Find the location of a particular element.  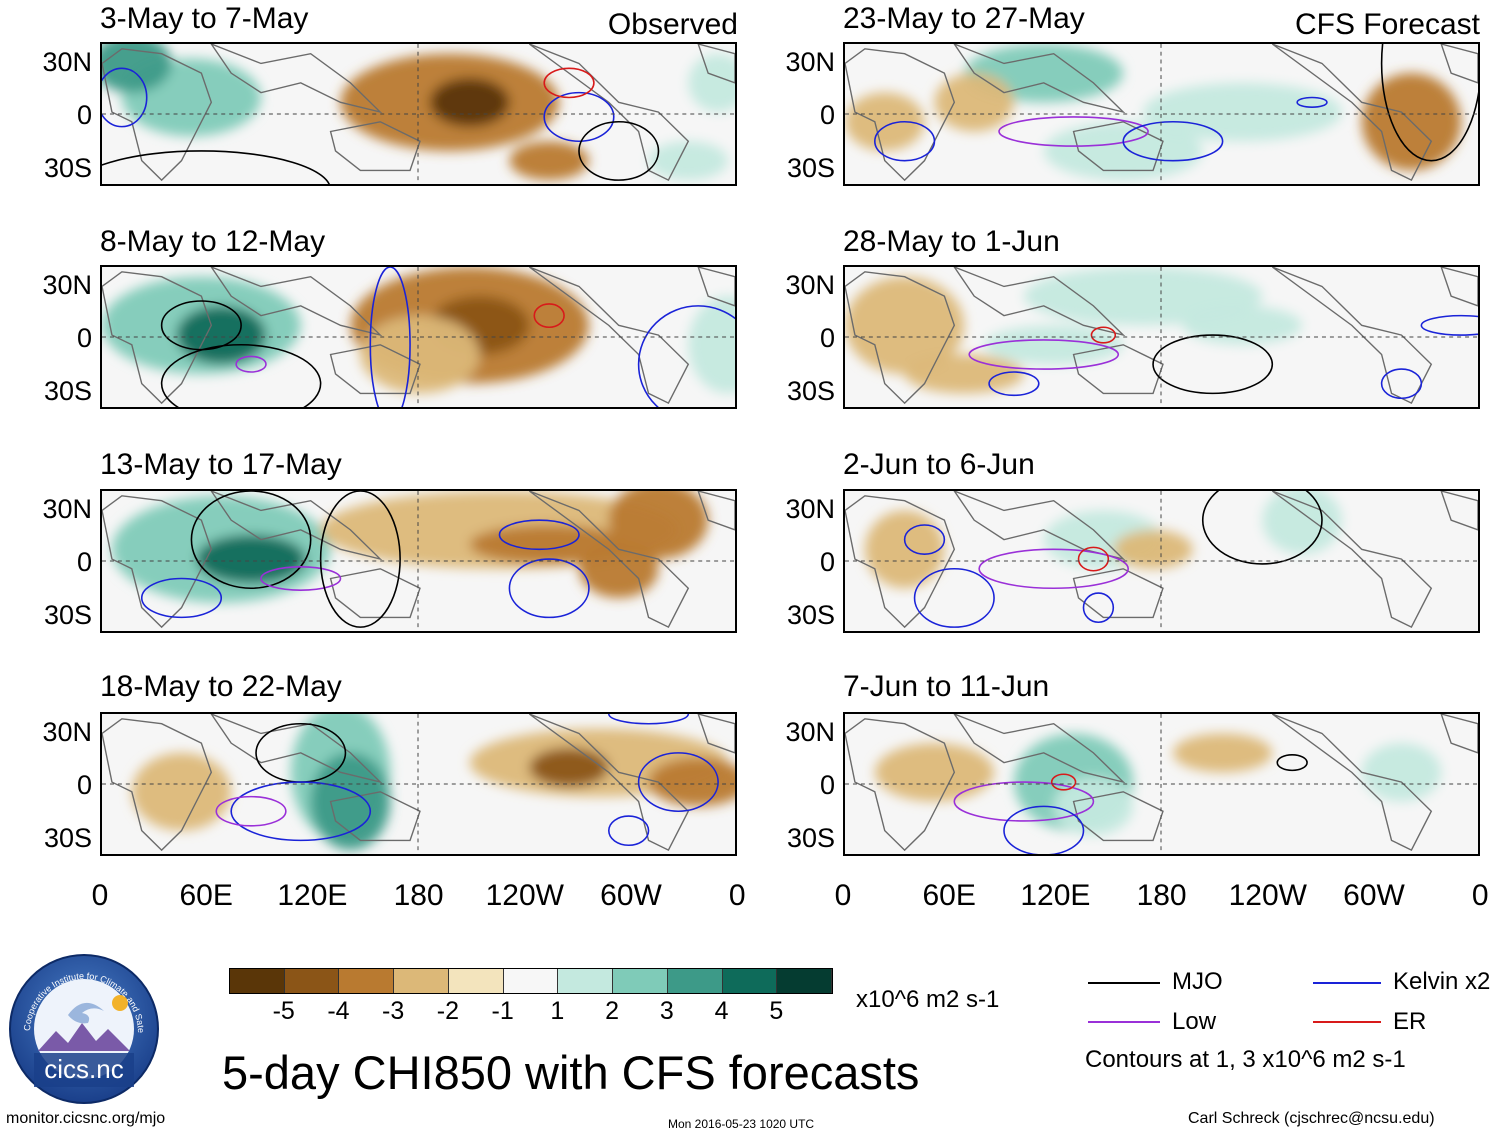

lon-label: 120W is located at coordinates (1267, 895).